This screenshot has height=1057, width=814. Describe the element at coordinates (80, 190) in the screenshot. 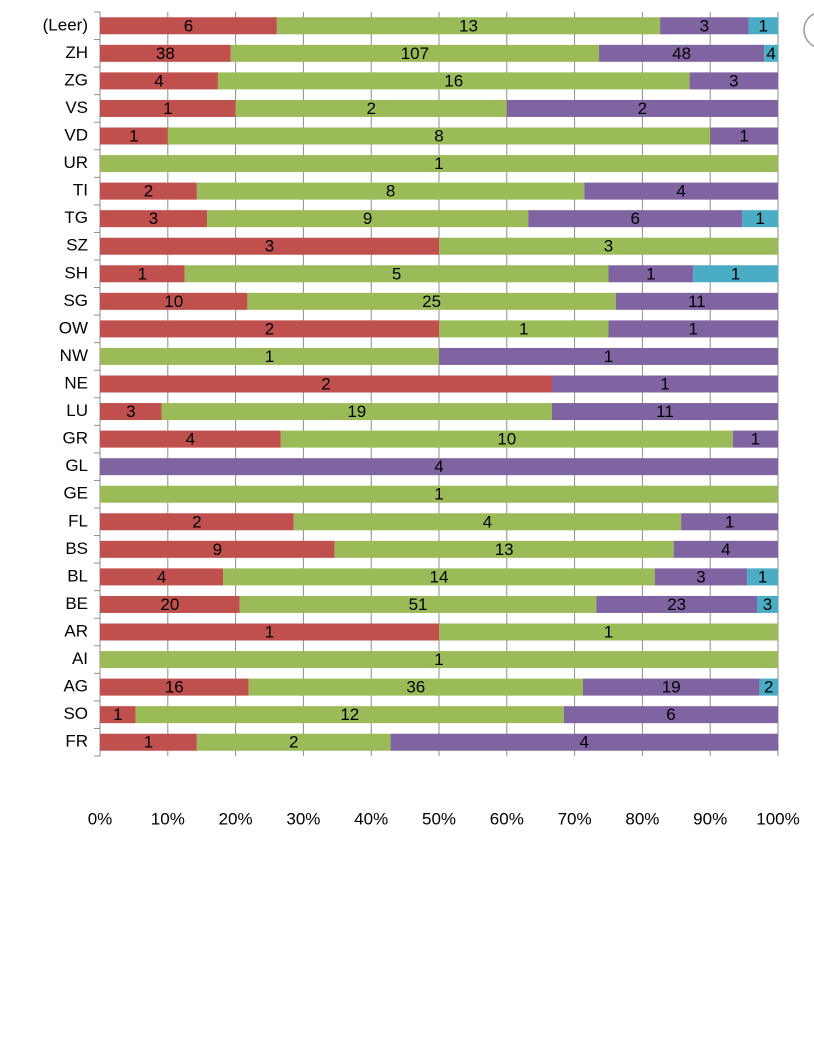

I see `y-tick-label: TI` at that location.